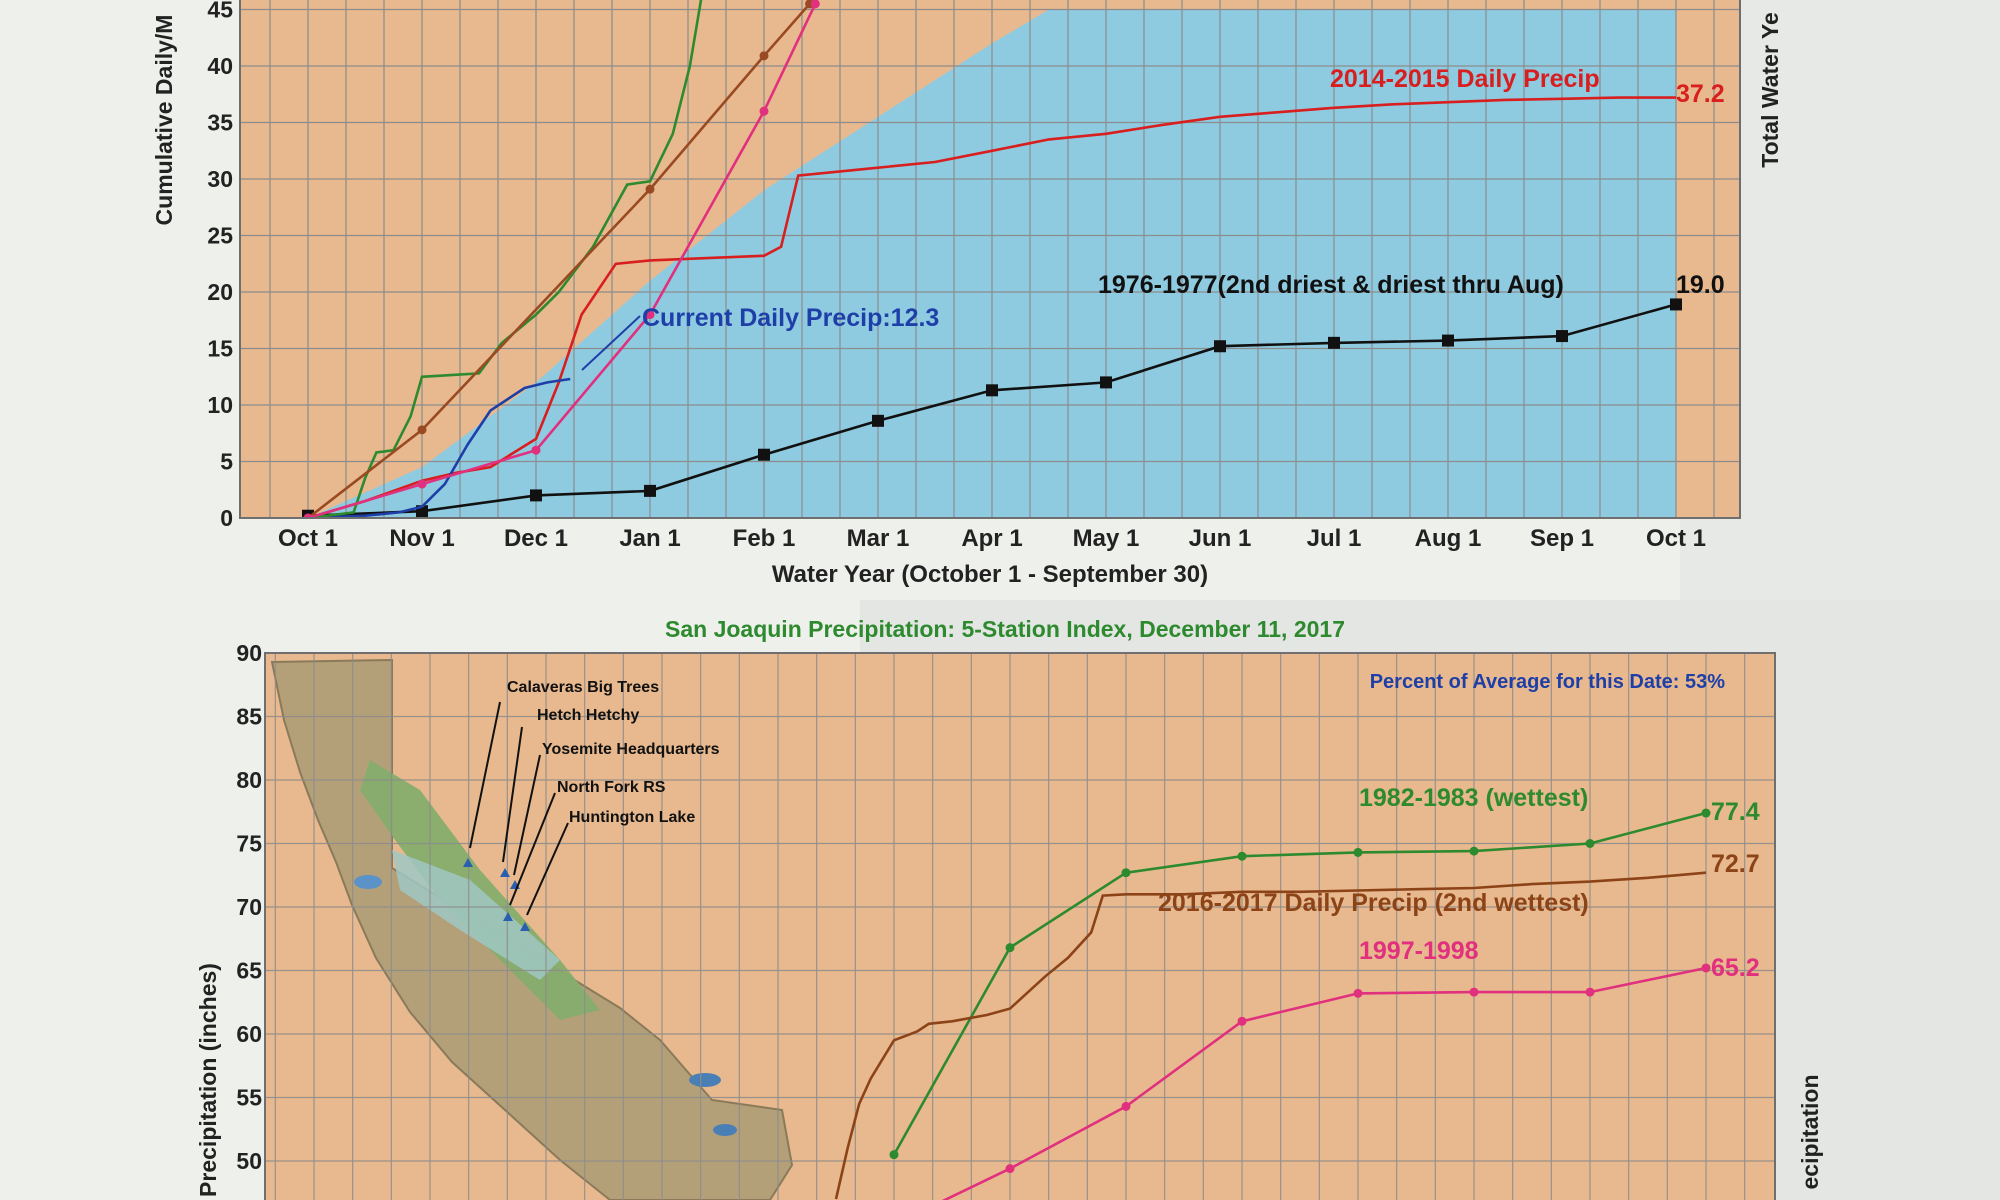 Image resolution: width=2000 pixels, height=1200 pixels. I want to click on series-line-1982-1983-wettest, so click(1299, 983).